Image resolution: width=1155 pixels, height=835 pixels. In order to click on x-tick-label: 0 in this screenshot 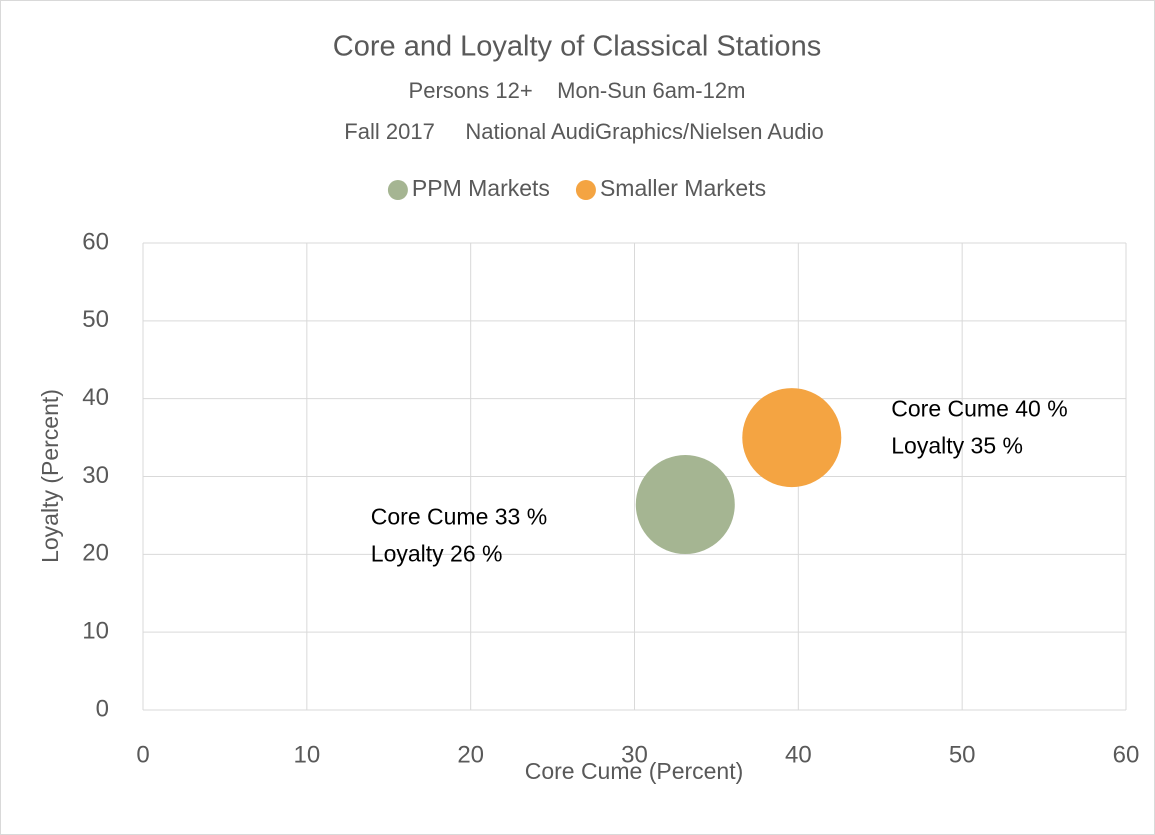, I will do `click(142, 754)`.